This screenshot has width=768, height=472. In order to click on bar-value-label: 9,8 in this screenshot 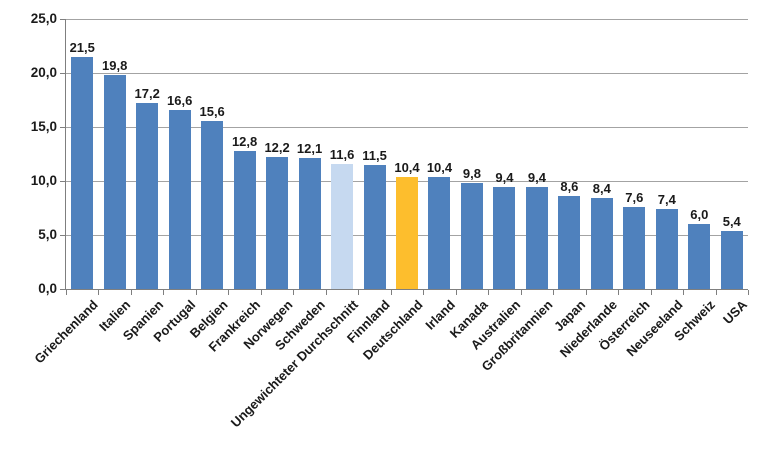, I will do `click(471, 174)`.